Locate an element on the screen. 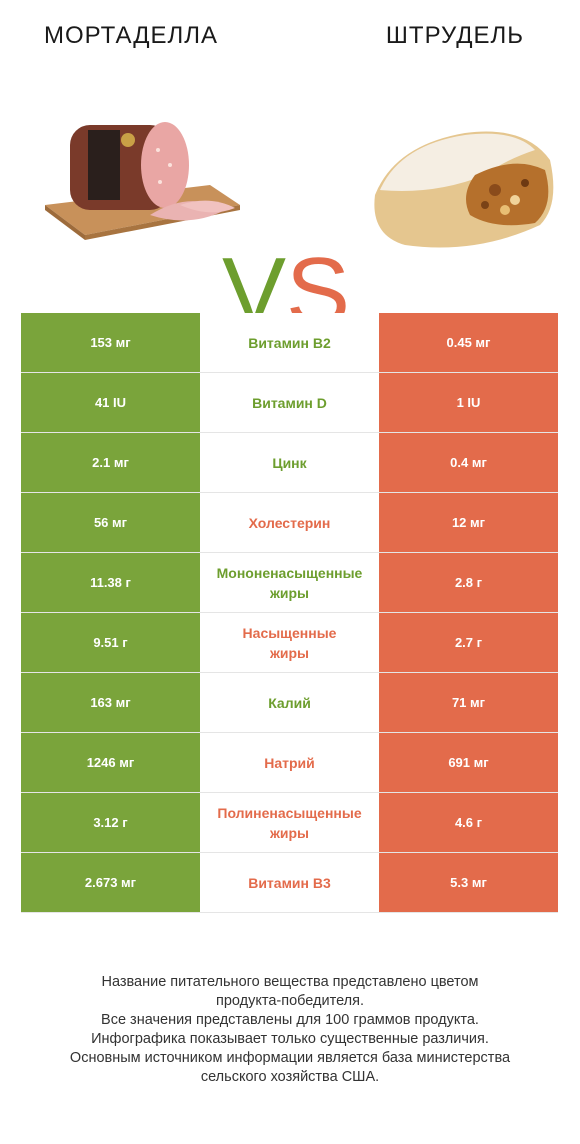 The width and height of the screenshot is (580, 1144). table-row: 2.1 мг Цинк 0.4 мг is located at coordinates (289, 463).